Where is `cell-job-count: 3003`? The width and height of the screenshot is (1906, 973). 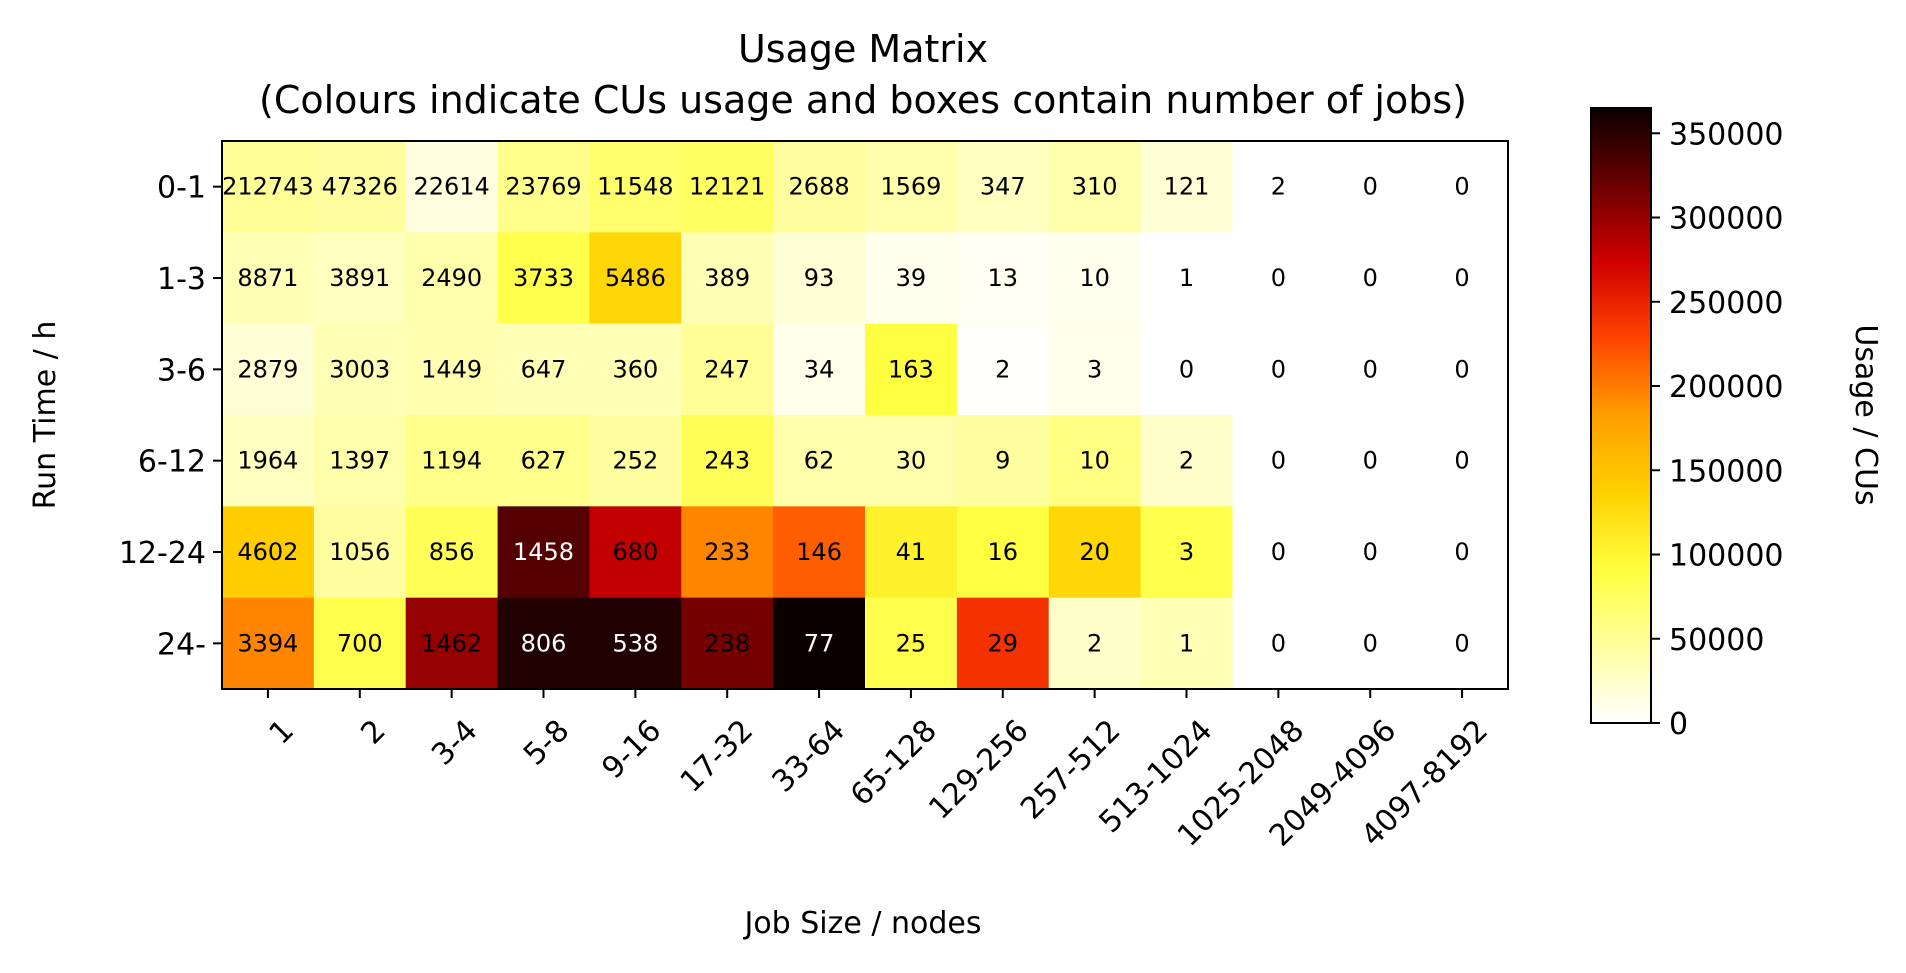
cell-job-count: 3003 is located at coordinates (359, 369).